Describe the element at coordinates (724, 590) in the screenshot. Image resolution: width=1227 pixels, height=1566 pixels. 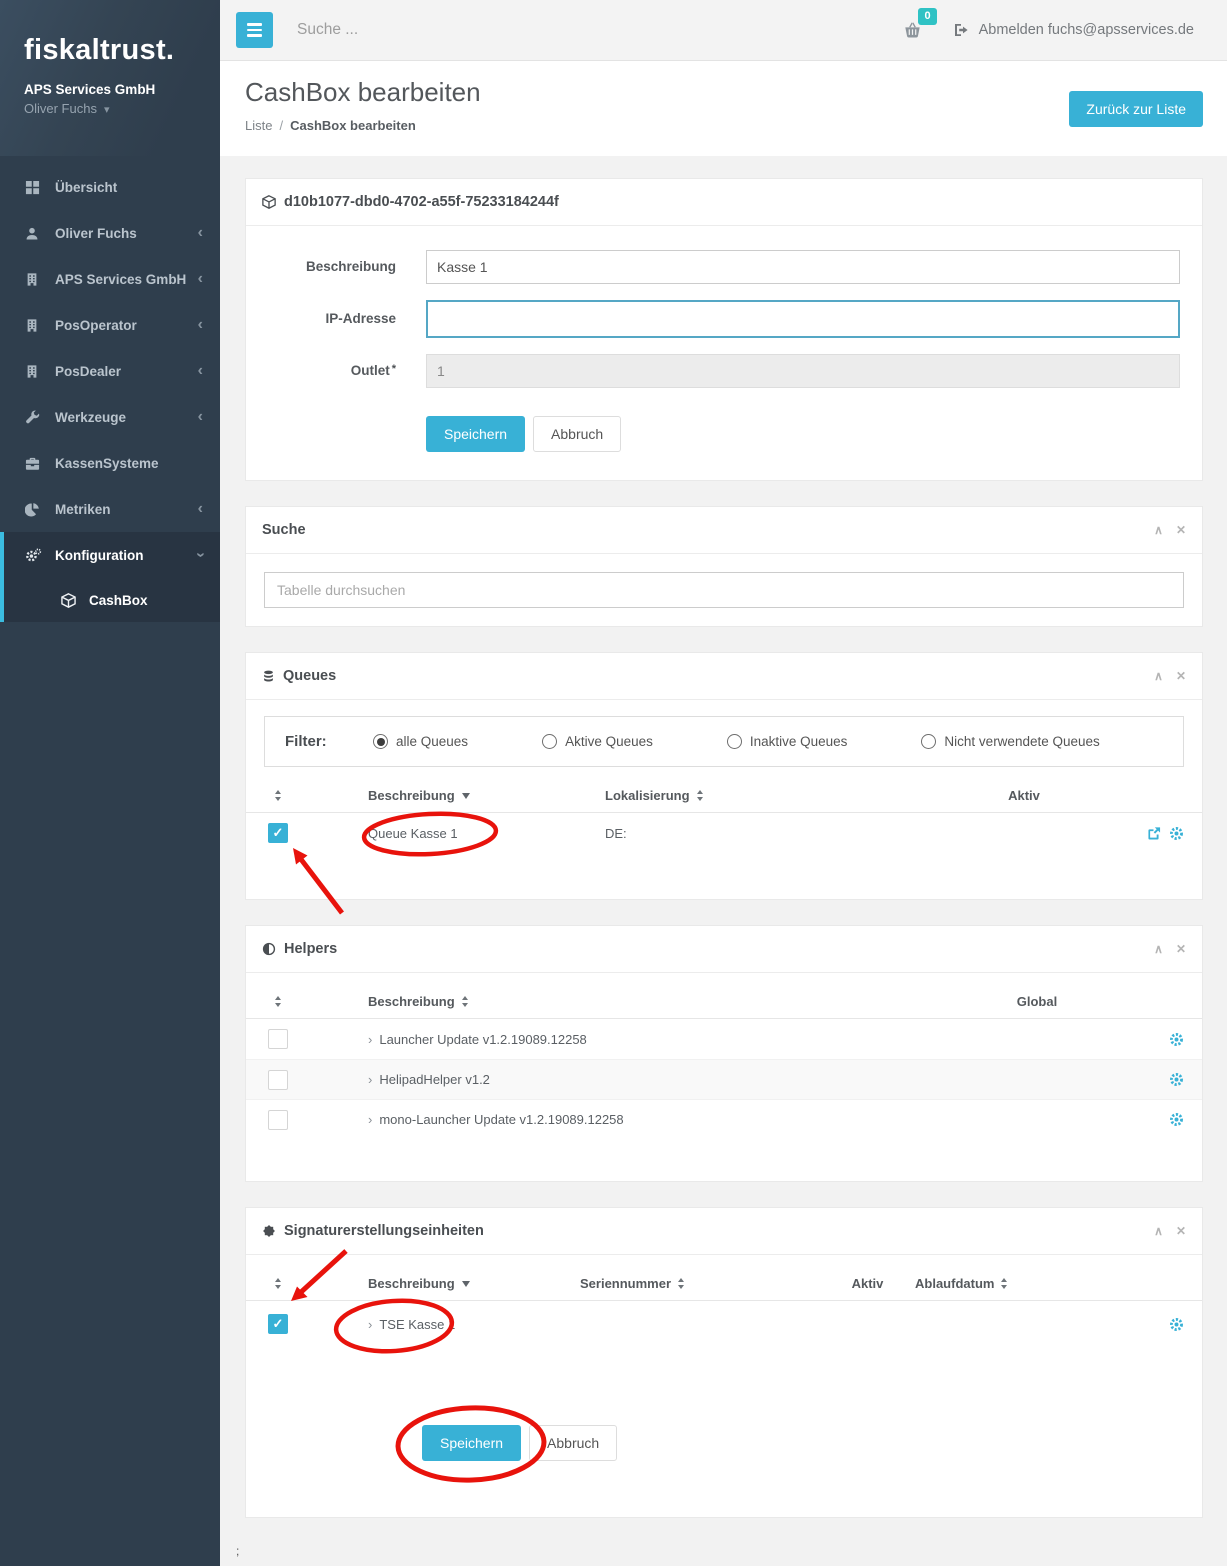
I see `table-search-input` at that location.